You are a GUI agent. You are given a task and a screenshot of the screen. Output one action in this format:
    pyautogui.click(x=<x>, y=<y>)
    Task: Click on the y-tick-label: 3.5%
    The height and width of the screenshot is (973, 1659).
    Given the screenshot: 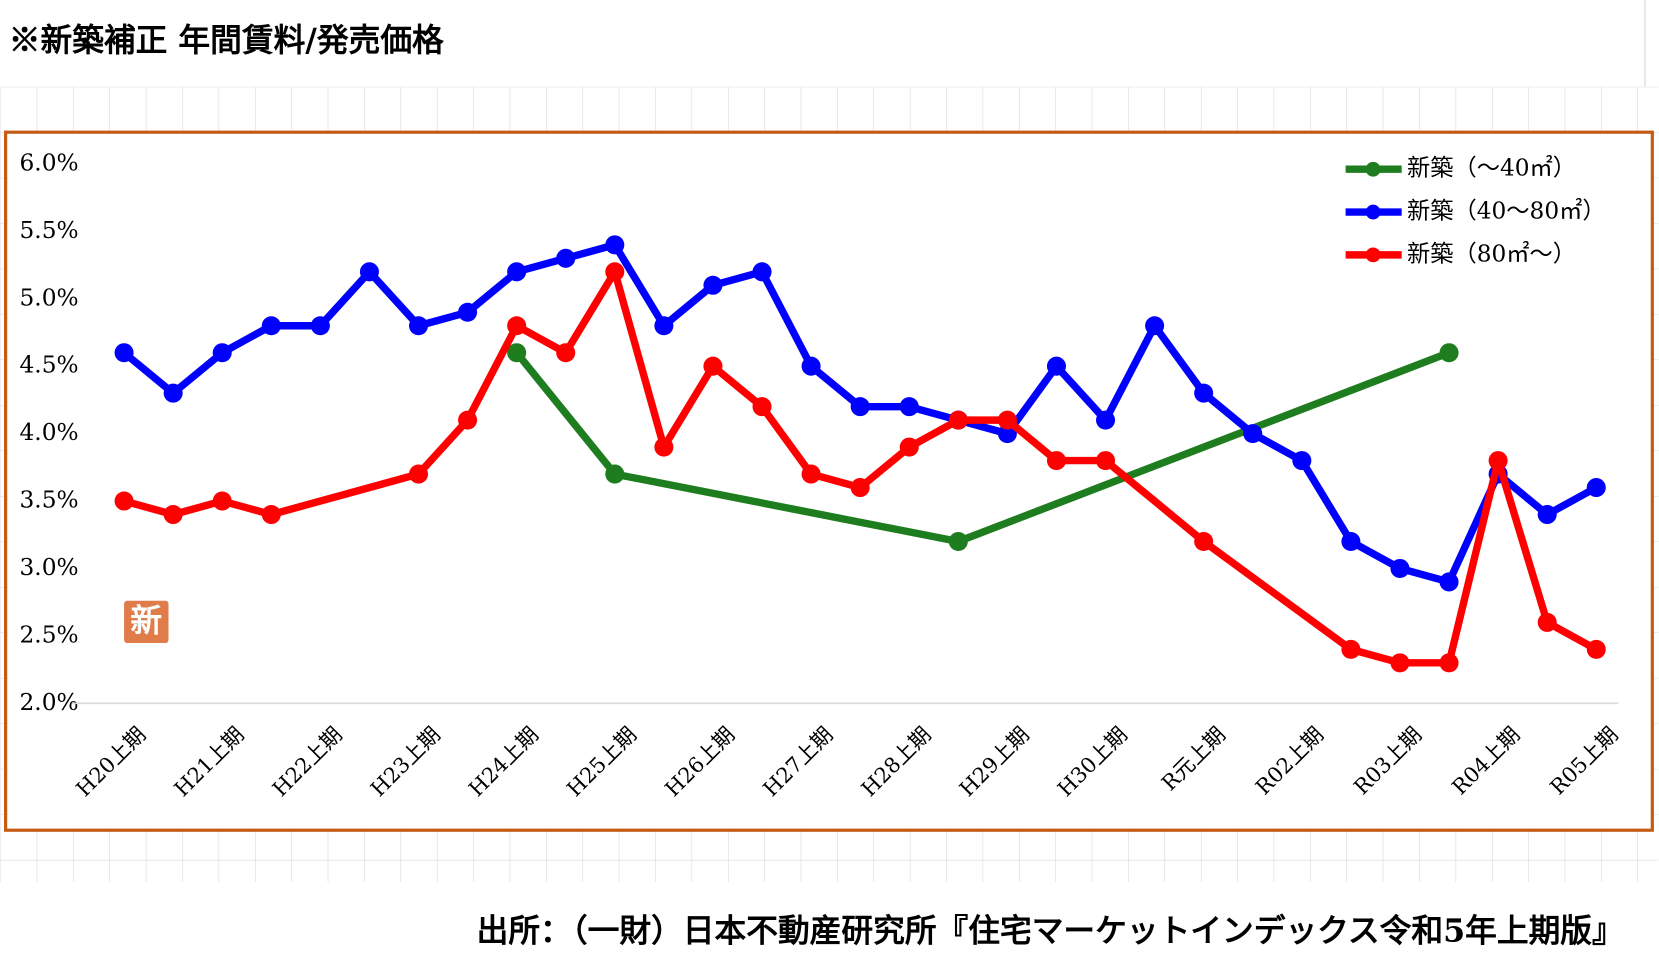 What is the action you would take?
    pyautogui.click(x=49, y=500)
    